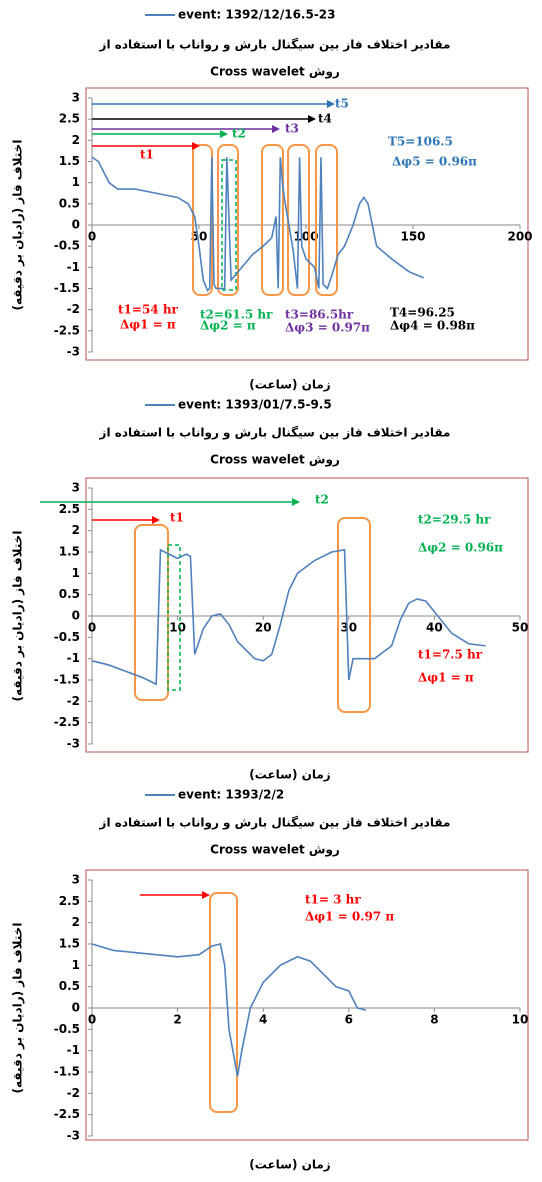 This screenshot has height=1182, width=542. Describe the element at coordinates (348, 628) in the screenshot. I see `x-tick-label: 30` at that location.